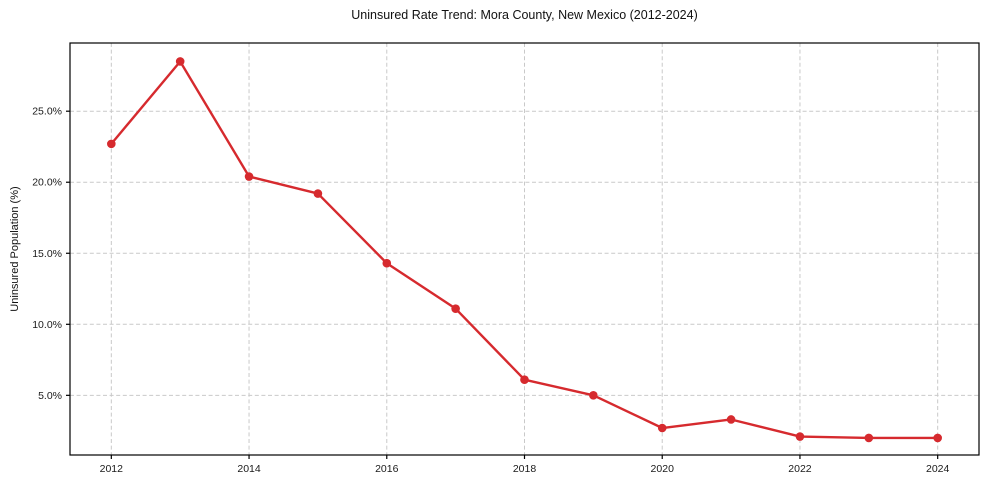 The image size is (989, 490). I want to click on x-tick-label: 2016, so click(387, 469).